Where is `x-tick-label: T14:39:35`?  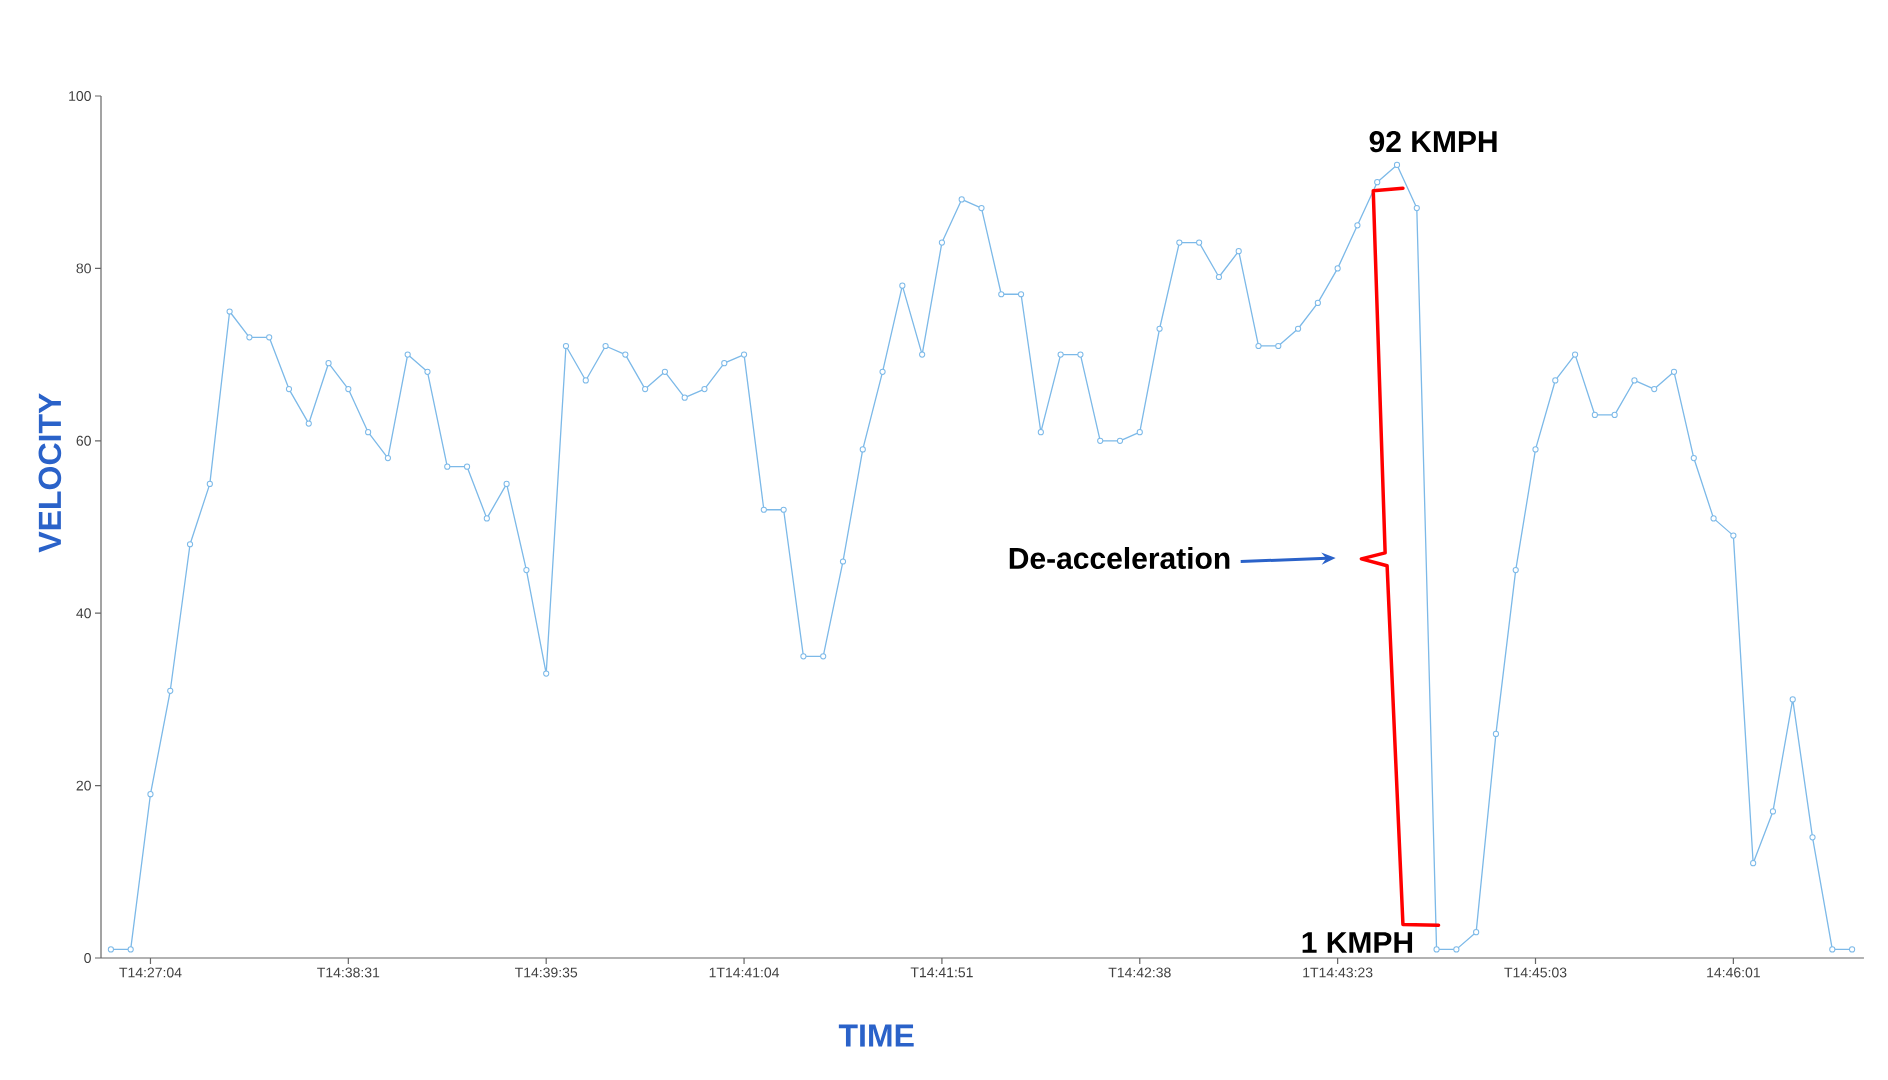 x-tick-label: T14:39:35 is located at coordinates (546, 972).